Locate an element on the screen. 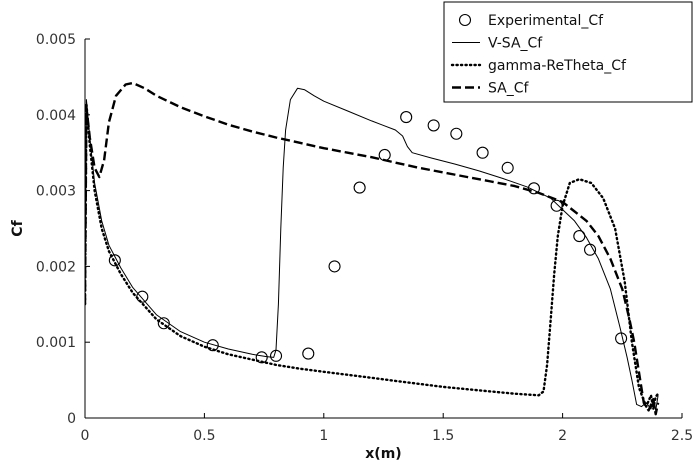  x-tick-label: 0 is located at coordinates (85, 436).